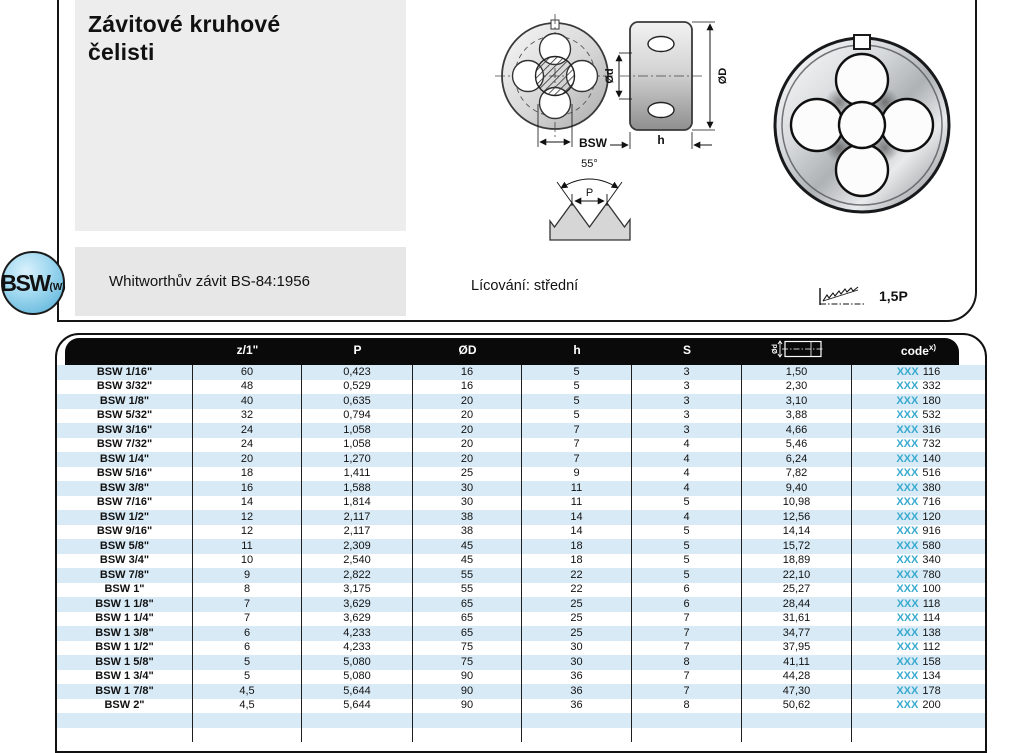  Describe the element at coordinates (357, 488) in the screenshot. I see `cell-pitch: 1,588` at that location.